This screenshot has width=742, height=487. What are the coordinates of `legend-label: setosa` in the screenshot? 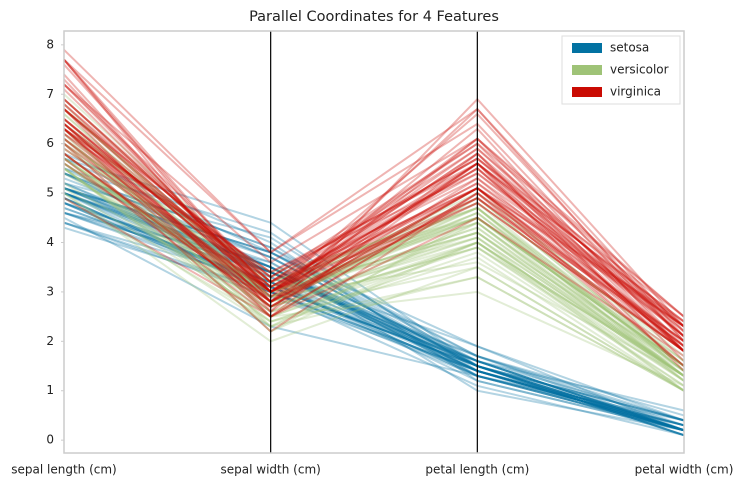 It's located at (629, 48).